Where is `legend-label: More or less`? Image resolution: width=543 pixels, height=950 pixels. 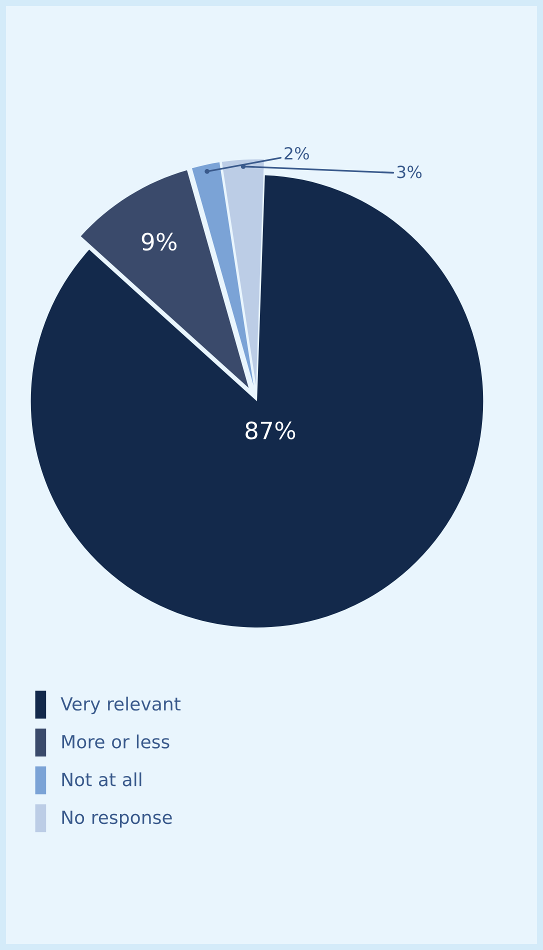
legend-label: More or less is located at coordinates (116, 741).